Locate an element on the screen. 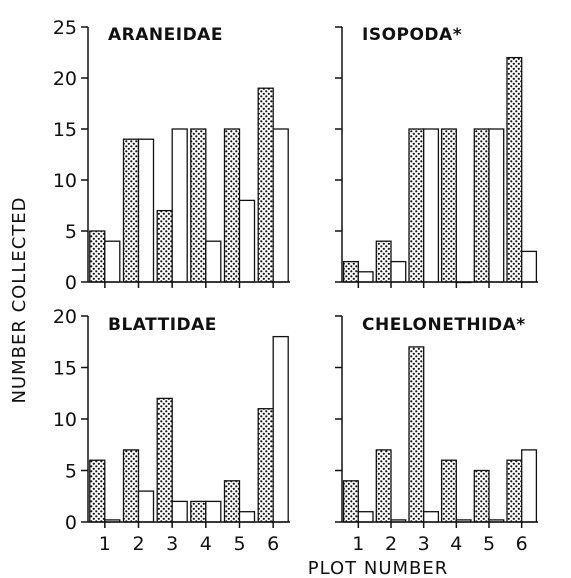 The height and width of the screenshot is (578, 571). panel-4-x-tick-label-5: 5 is located at coordinates (489, 544).